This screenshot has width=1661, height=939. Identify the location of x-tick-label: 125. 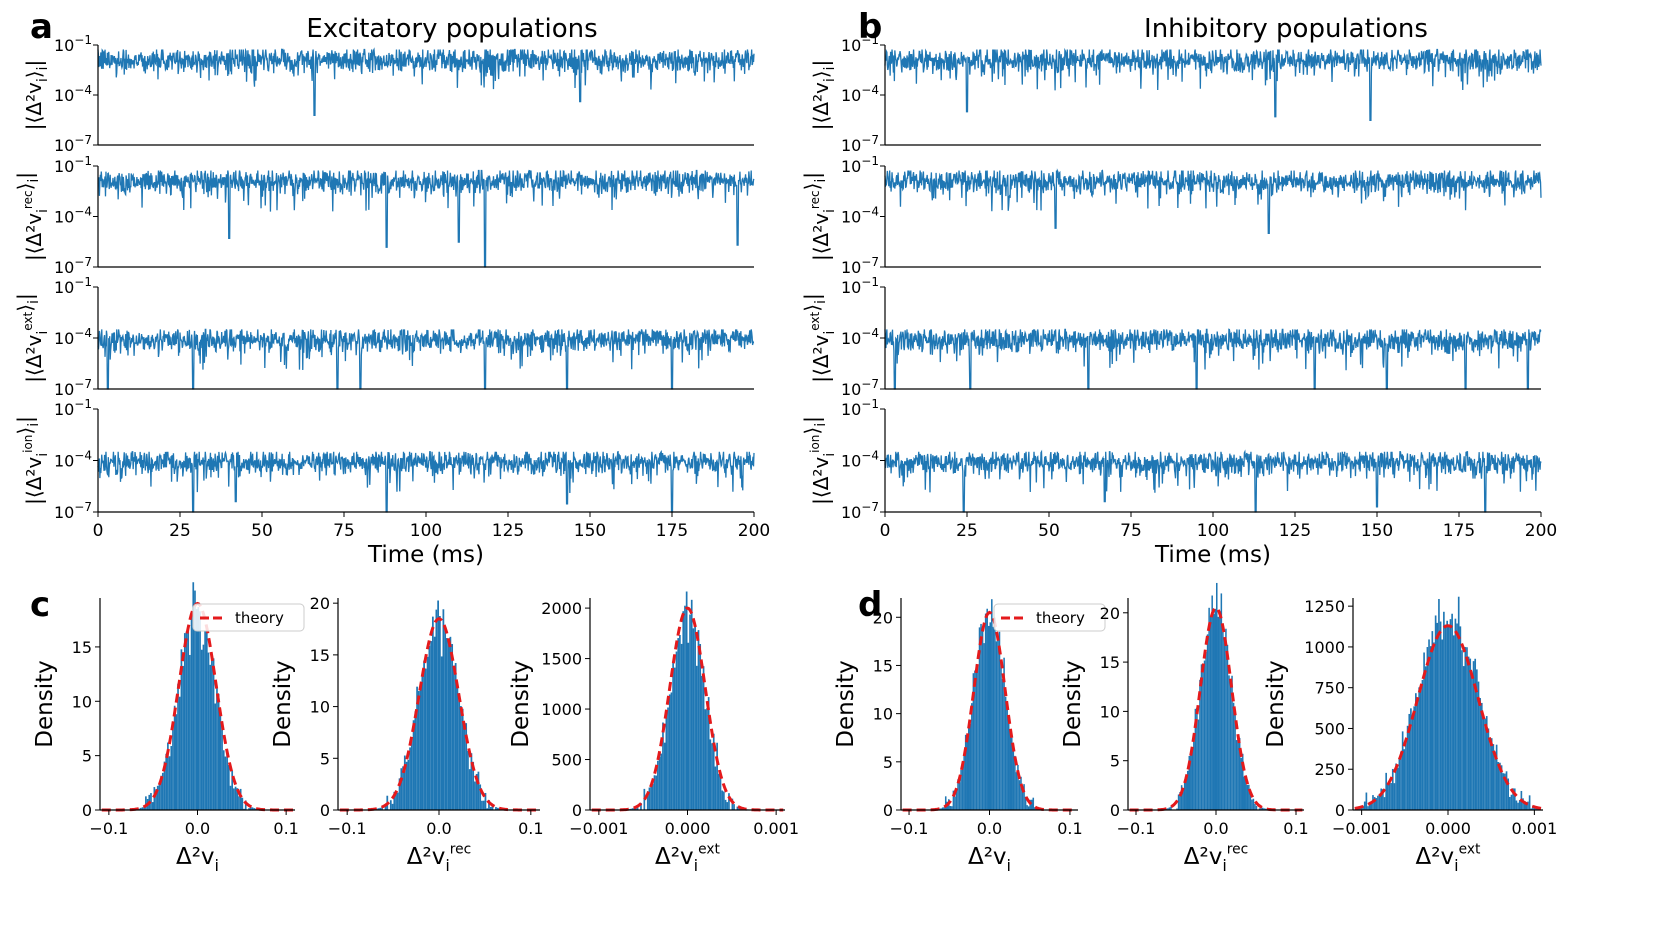
(508, 531).